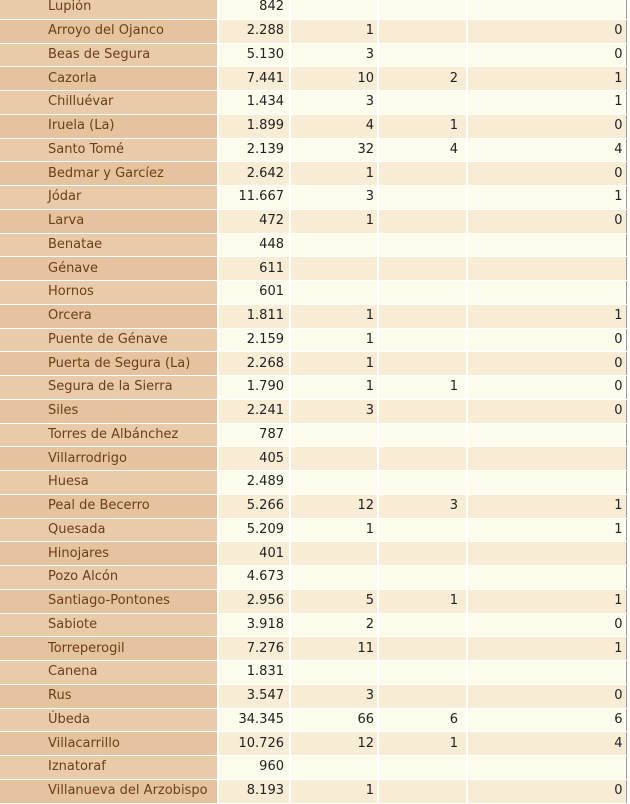  Describe the element at coordinates (109, 482) in the screenshot. I see `municipality-name-cell: Huesa` at that location.